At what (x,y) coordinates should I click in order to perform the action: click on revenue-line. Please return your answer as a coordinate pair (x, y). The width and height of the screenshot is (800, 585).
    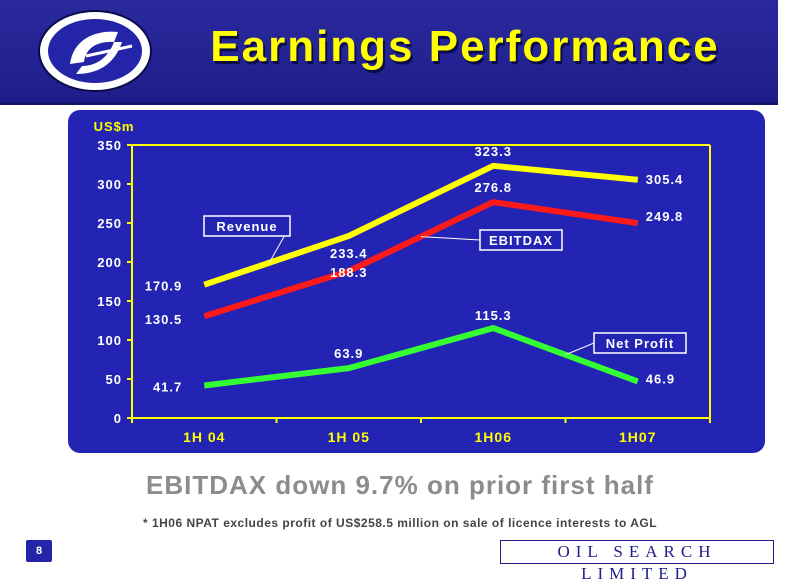
    Looking at the image, I should click on (421, 225).